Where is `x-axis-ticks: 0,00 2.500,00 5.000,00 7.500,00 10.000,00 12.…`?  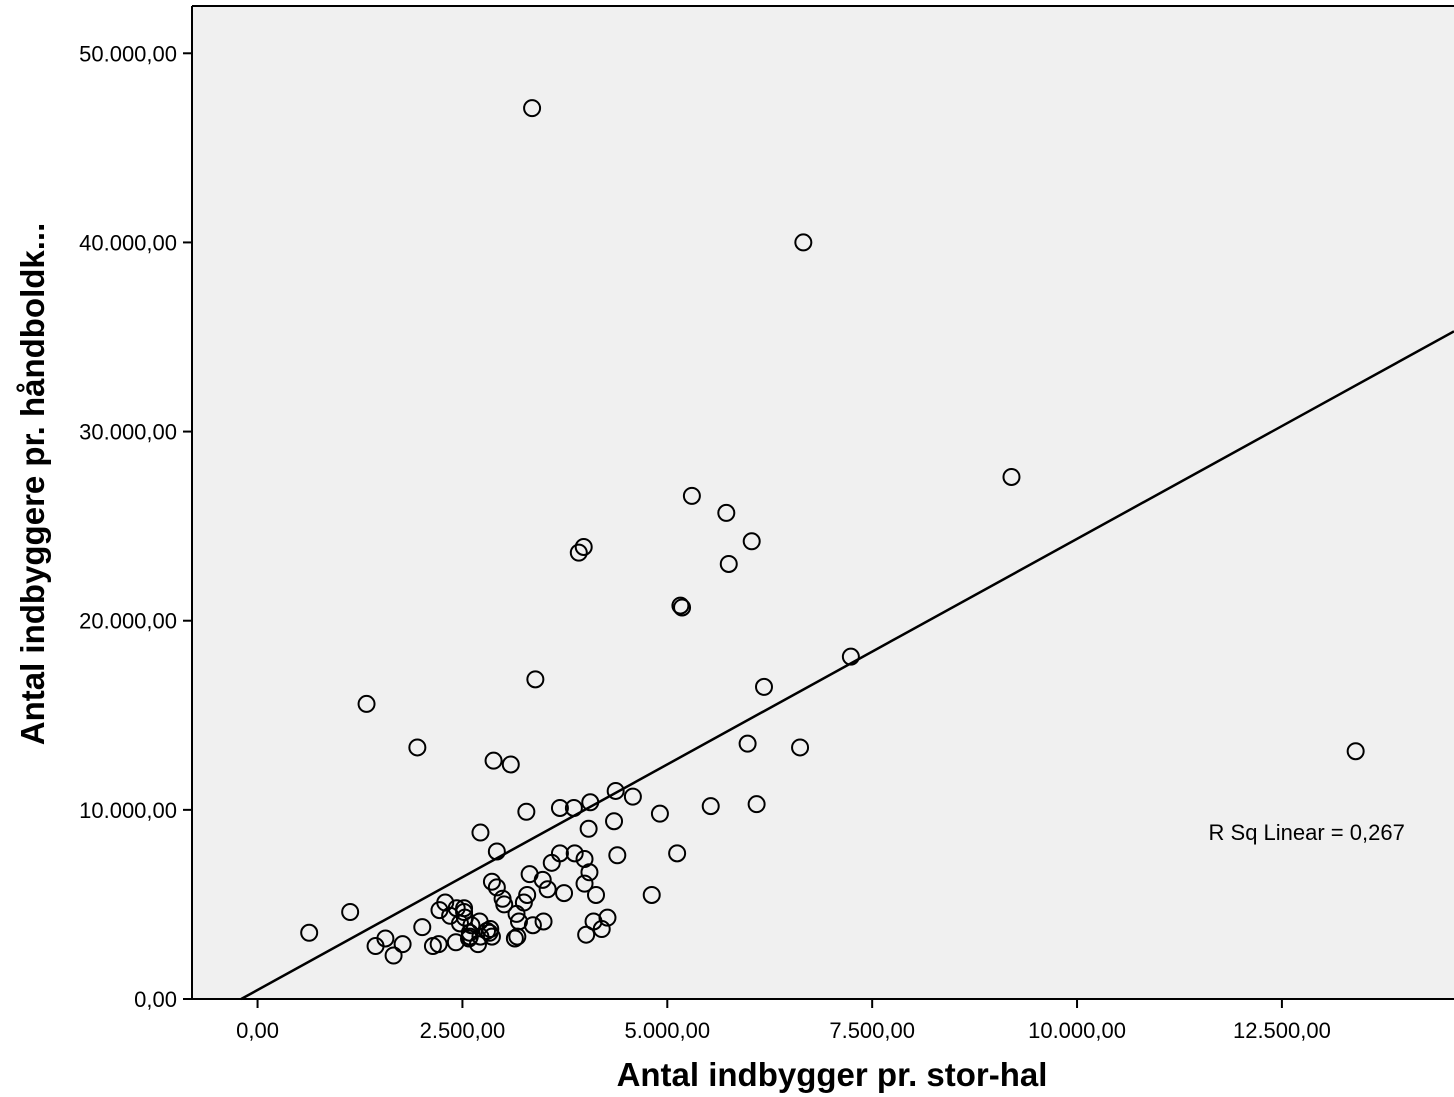
x-axis-ticks: 0,00 2.500,00 5.000,00 7.500,00 10.000,00 12.… is located at coordinates (783, 1021).